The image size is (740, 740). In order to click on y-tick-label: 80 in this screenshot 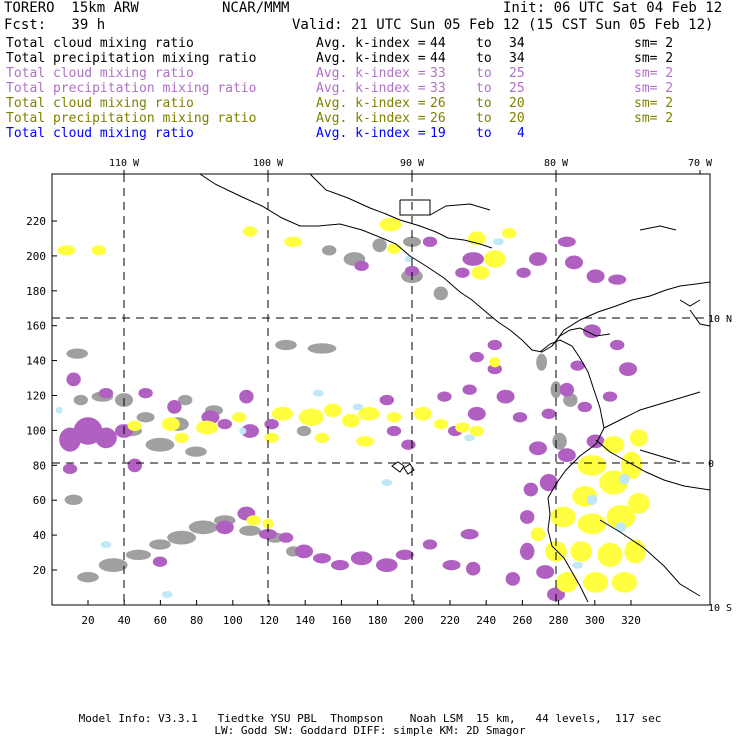, I will do `click(39, 465)`.